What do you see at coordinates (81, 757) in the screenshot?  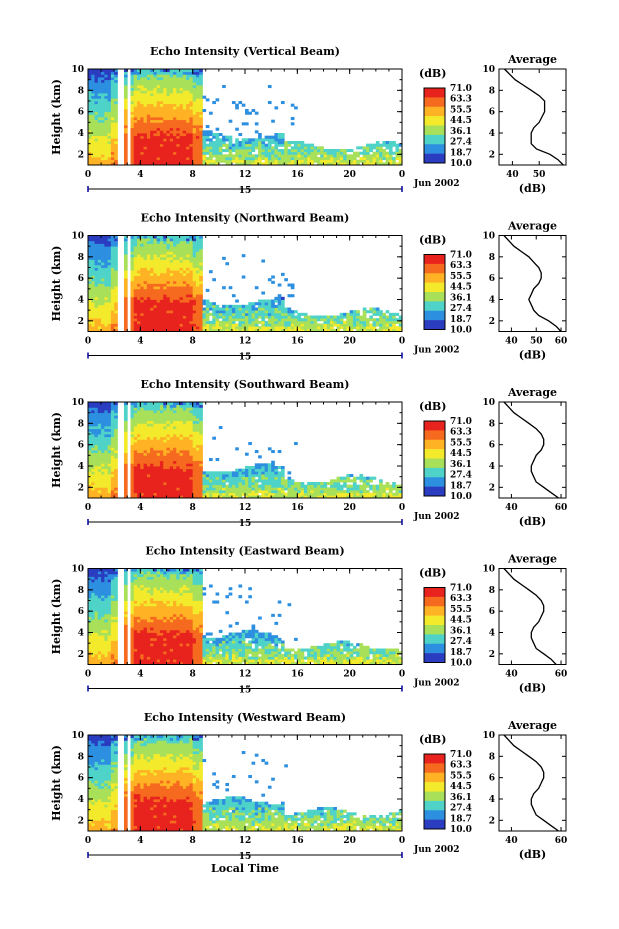 I see `y-tick-label: 8` at bounding box center [81, 757].